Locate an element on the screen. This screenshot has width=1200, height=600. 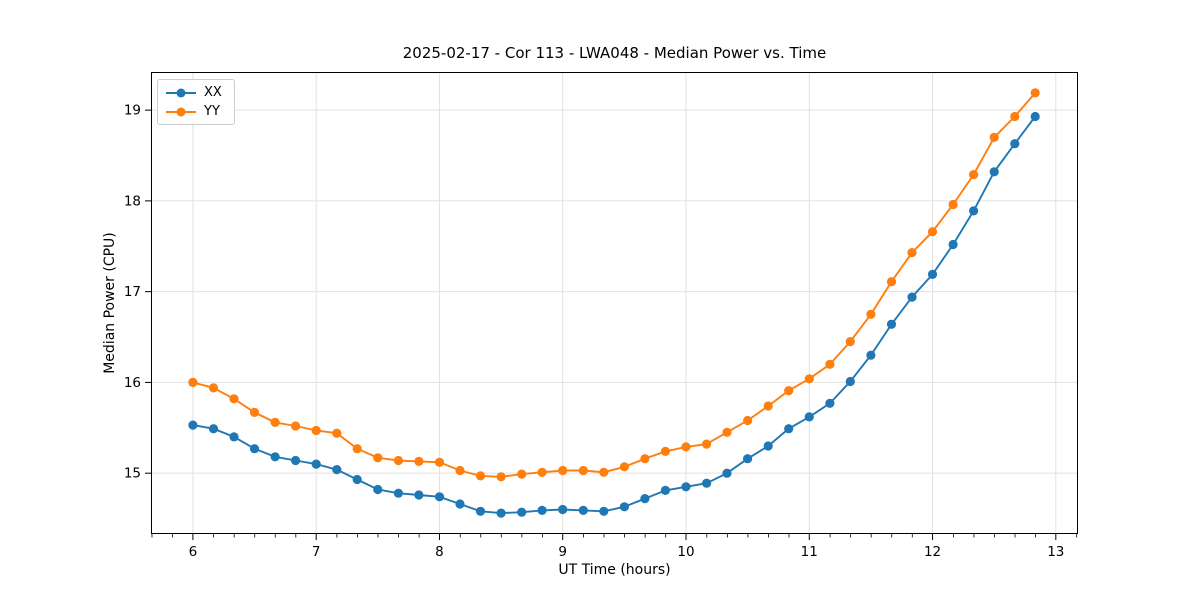
legend-marker-xx is located at coordinates (181, 92).